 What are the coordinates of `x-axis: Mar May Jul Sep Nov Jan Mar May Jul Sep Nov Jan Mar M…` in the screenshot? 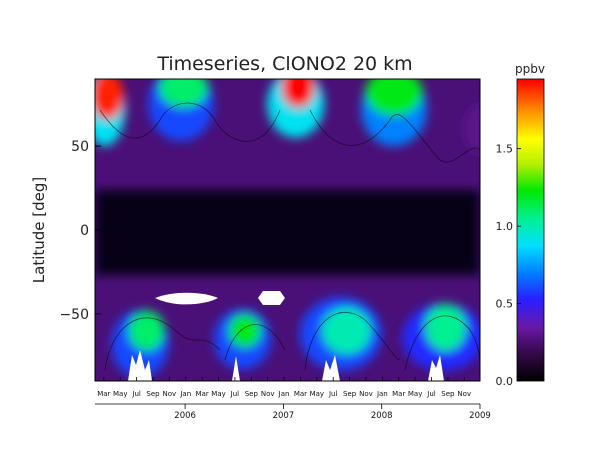 It's located at (293, 399).